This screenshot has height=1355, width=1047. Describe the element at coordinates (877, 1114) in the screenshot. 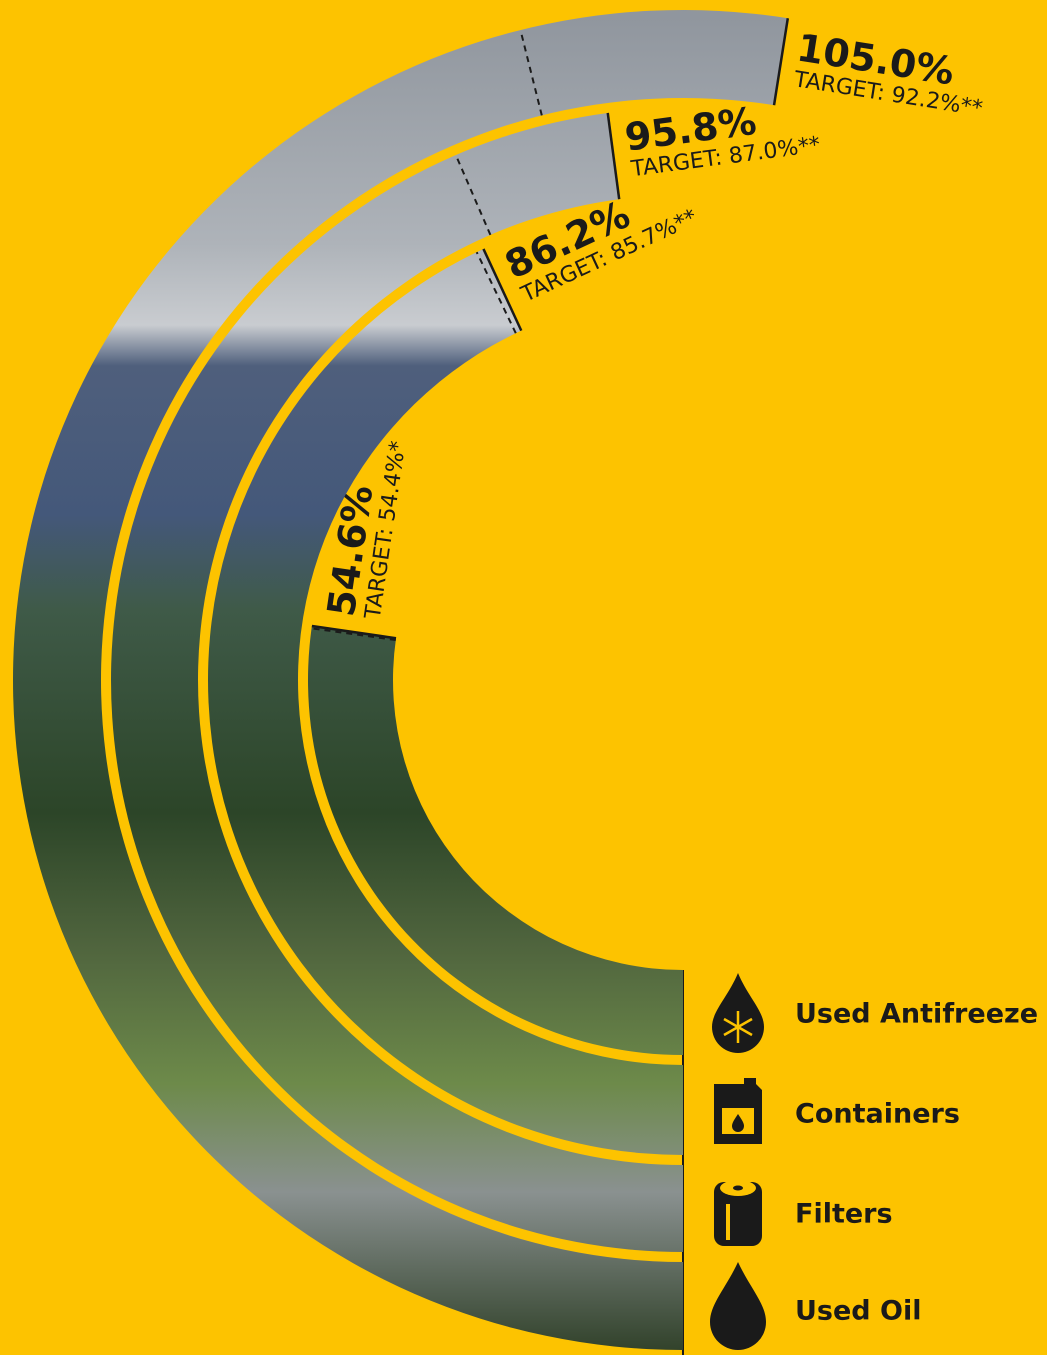

I see `legend-label: Containers` at that location.